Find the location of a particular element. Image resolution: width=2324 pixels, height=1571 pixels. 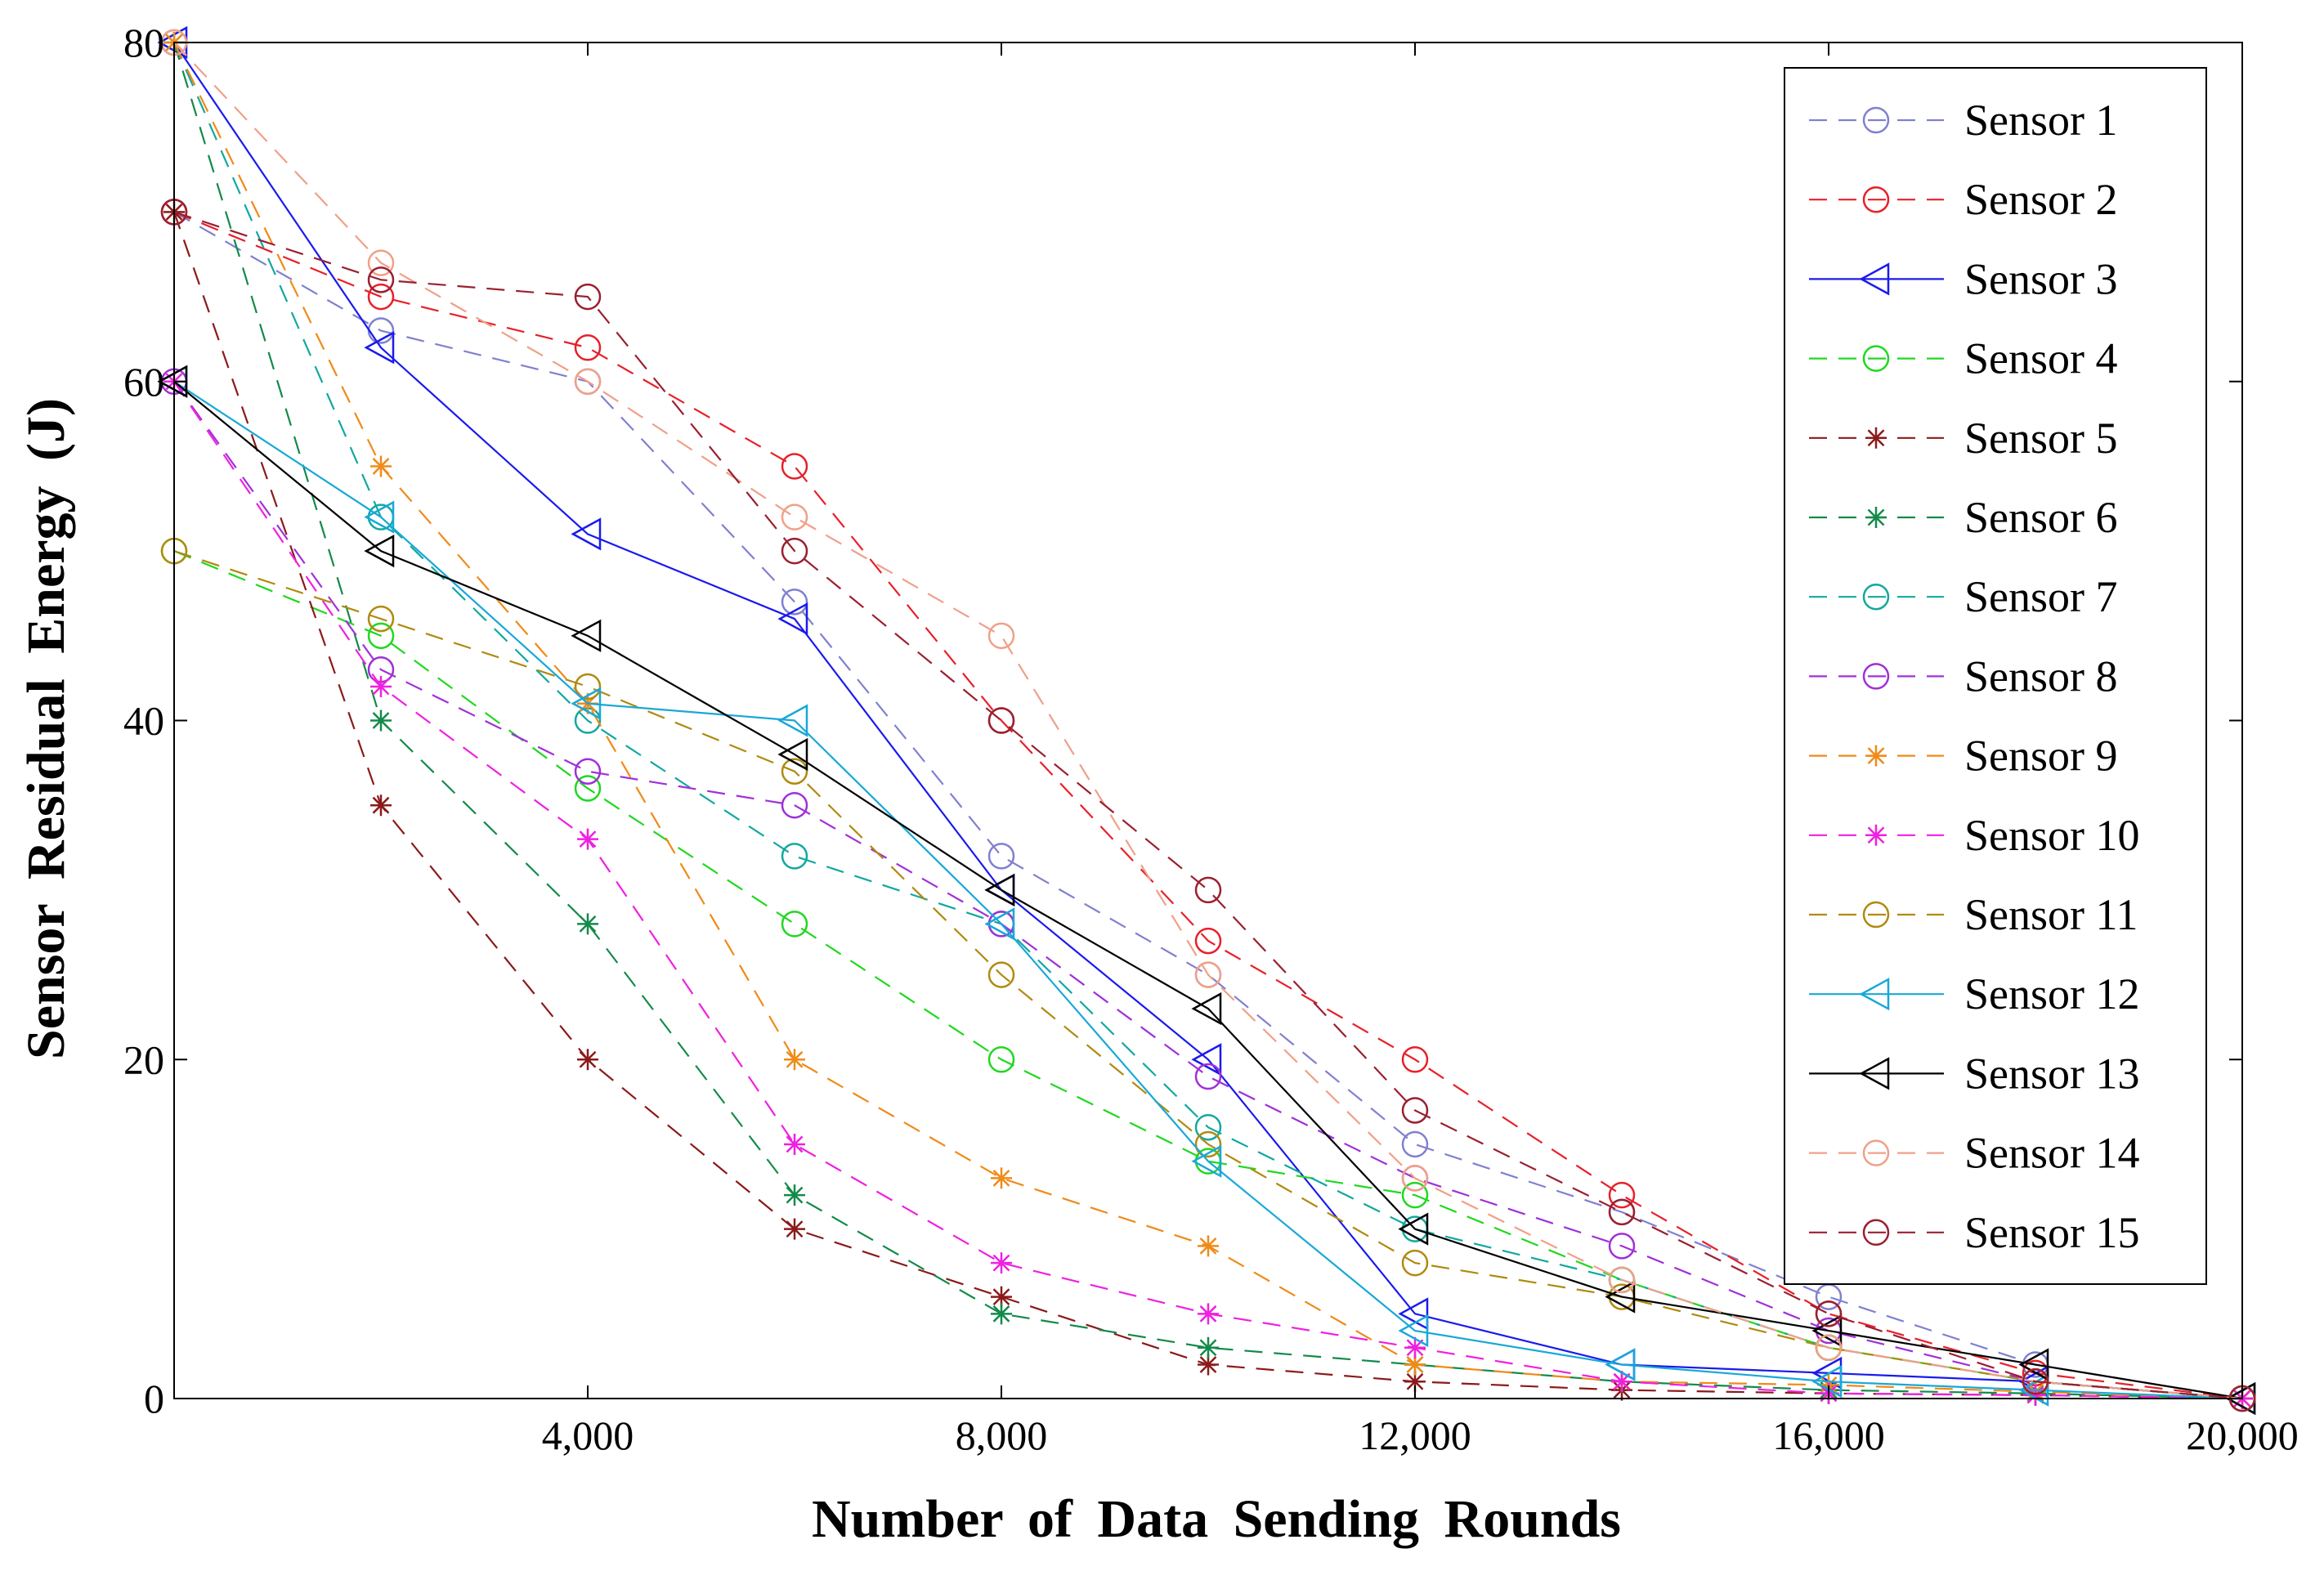

legend-label: Sensor 6 is located at coordinates (2041, 517).